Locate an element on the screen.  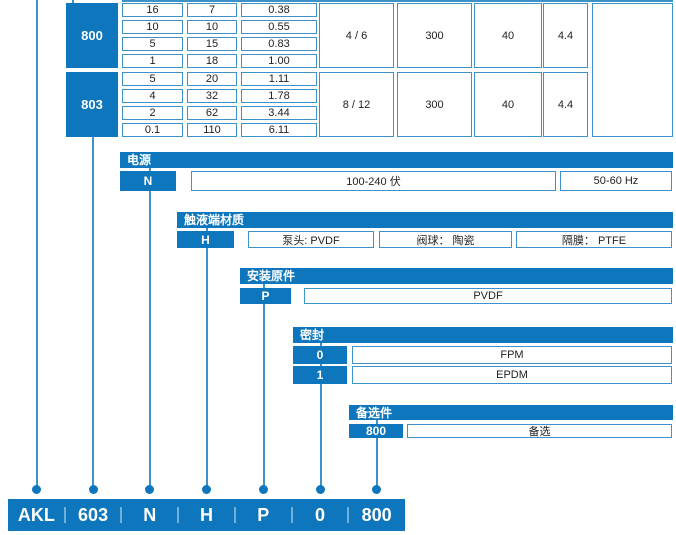
connector-line-model is located at coordinates (93, 311).